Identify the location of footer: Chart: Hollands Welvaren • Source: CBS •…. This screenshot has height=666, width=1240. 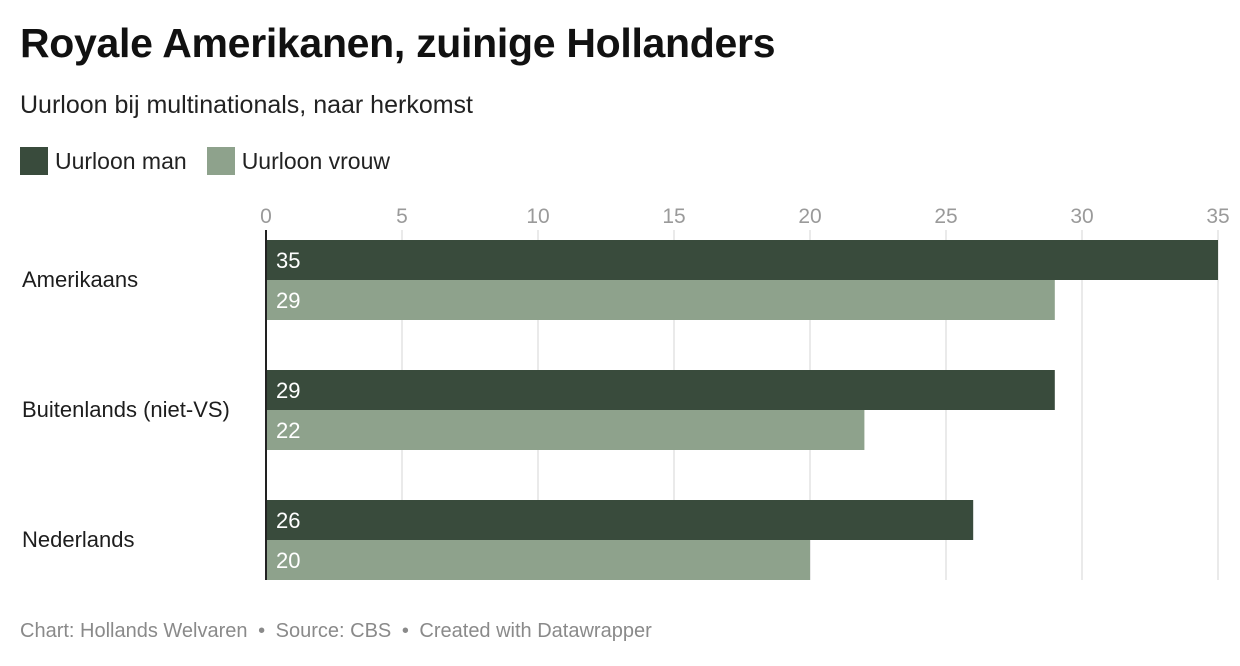
(336, 631).